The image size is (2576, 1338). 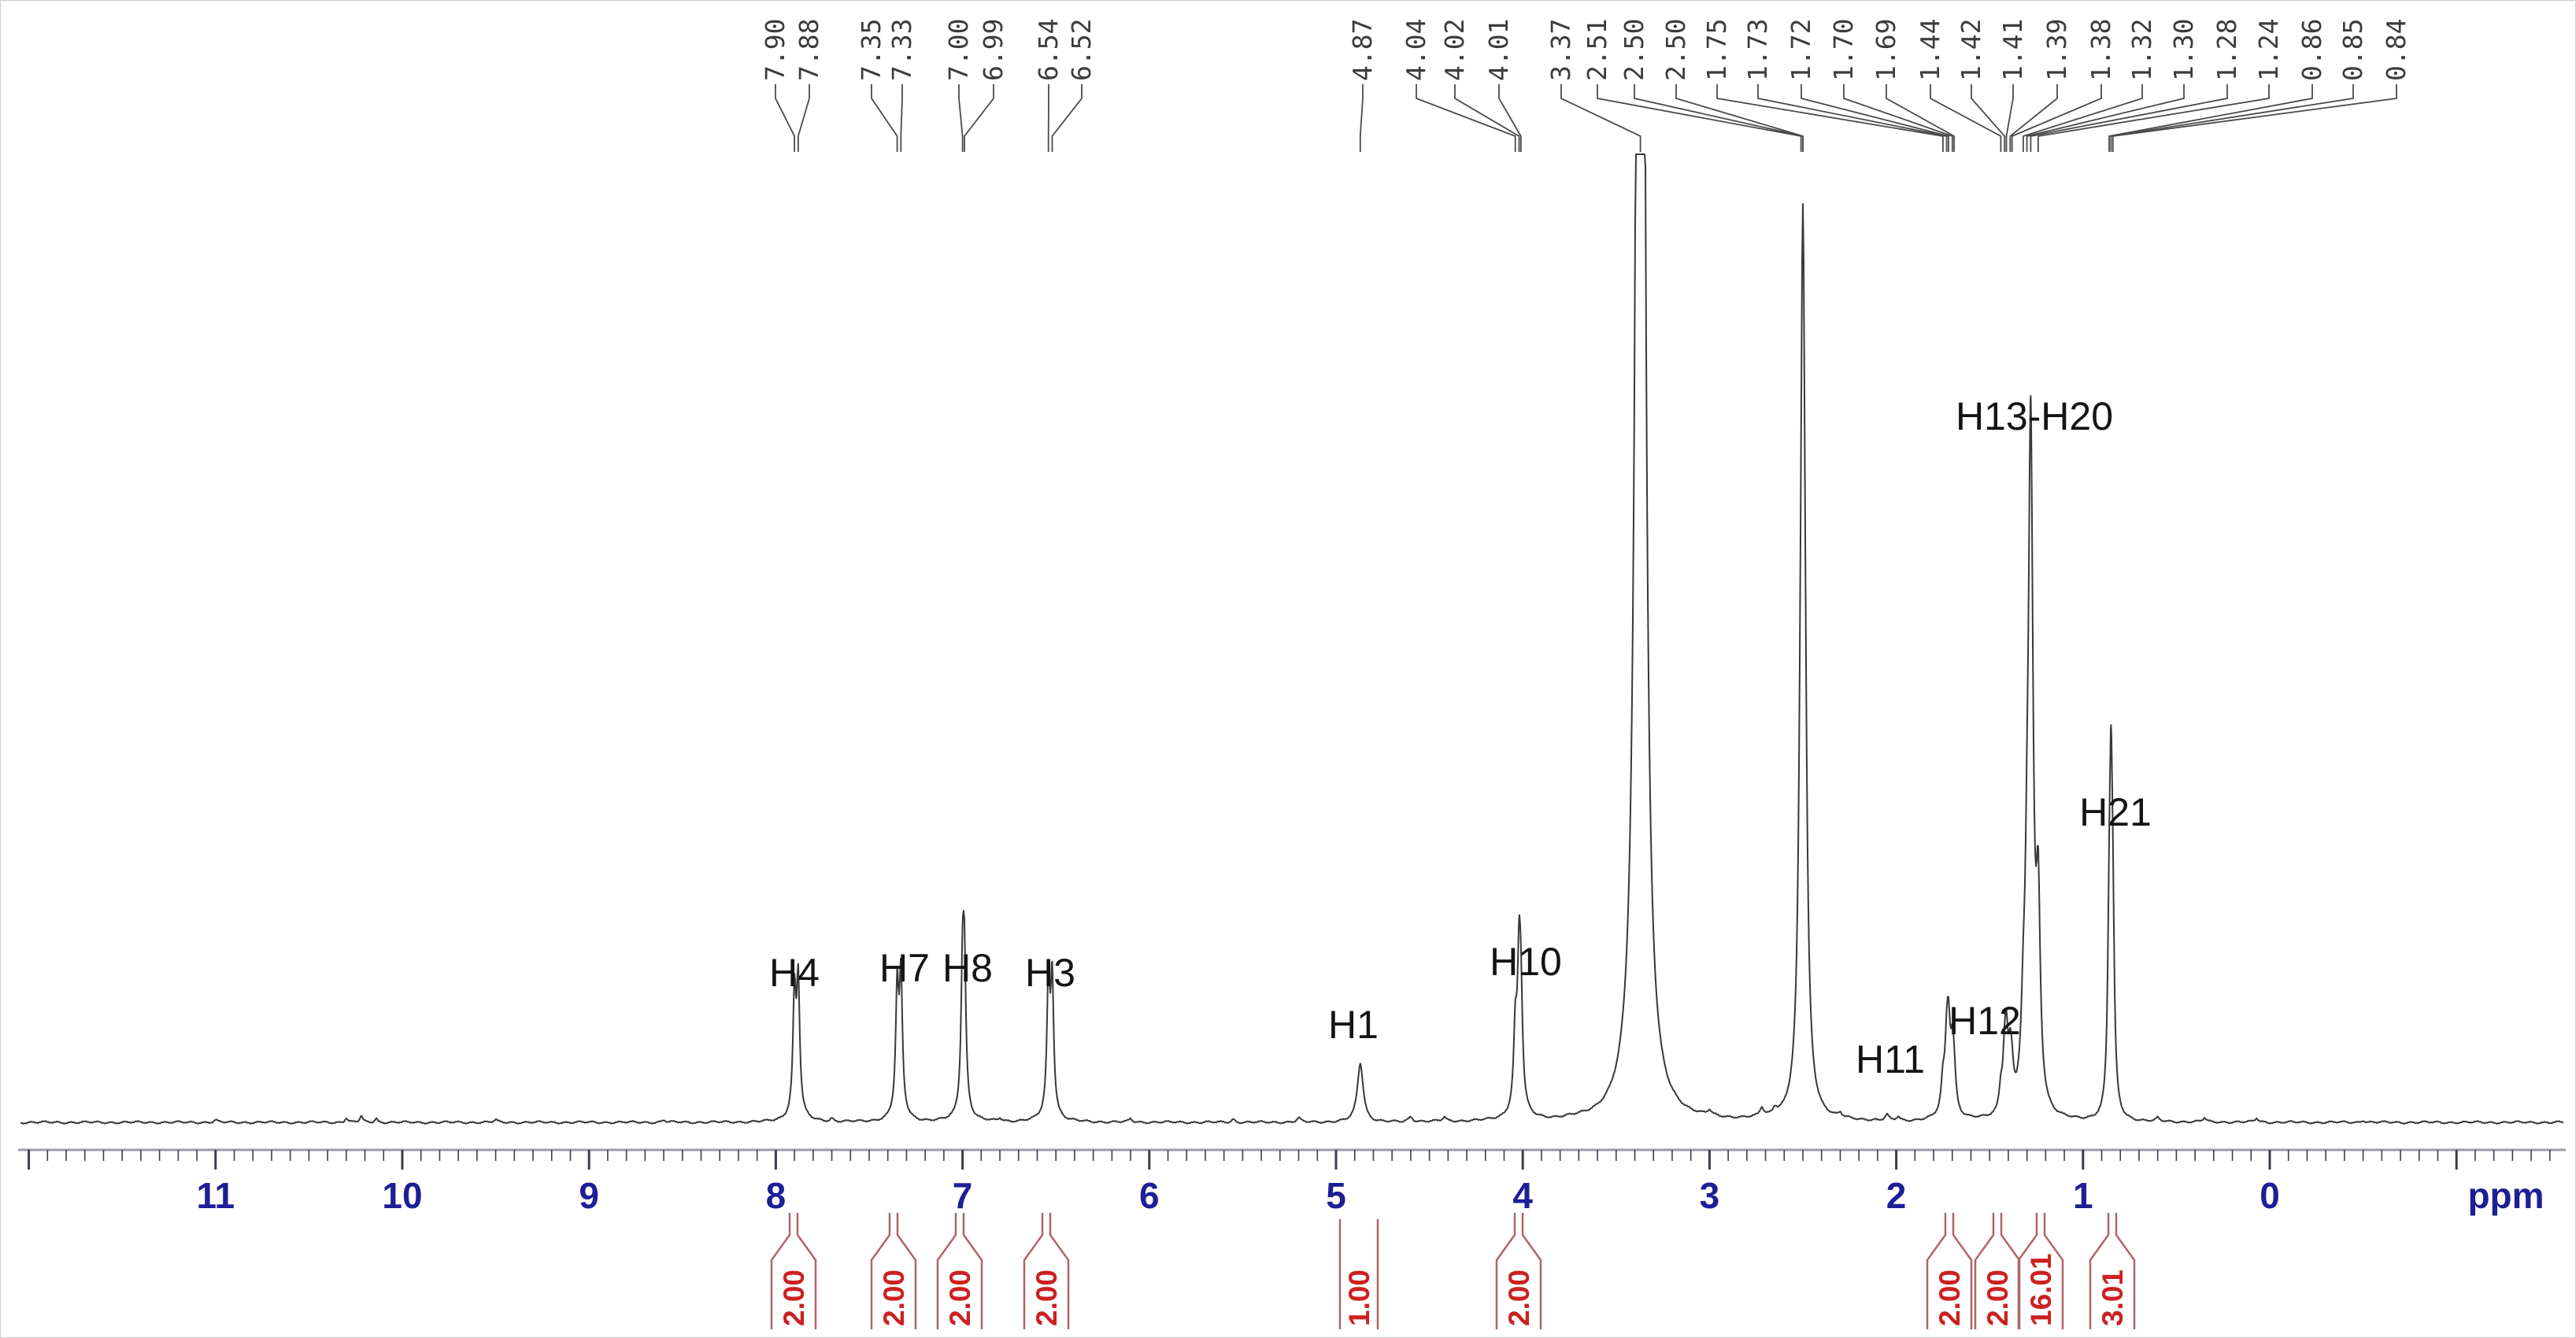 What do you see at coordinates (2041, 1290) in the screenshot?
I see `integral-value: 16.01` at bounding box center [2041, 1290].